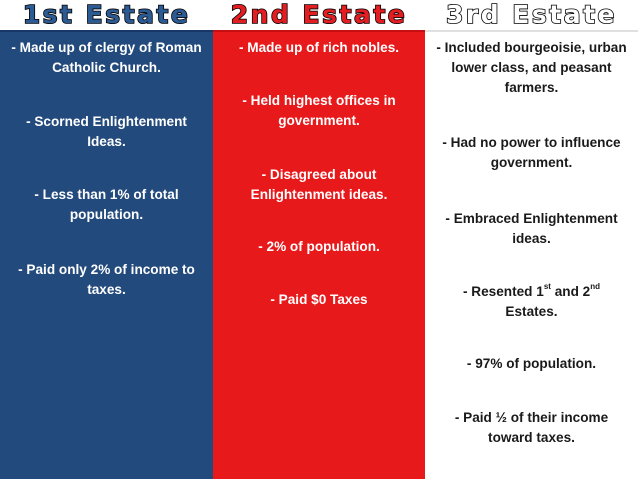 This screenshot has height=479, width=638. I want to click on second-estate-item-offices: - Held highest offices in government., so click(319, 110).